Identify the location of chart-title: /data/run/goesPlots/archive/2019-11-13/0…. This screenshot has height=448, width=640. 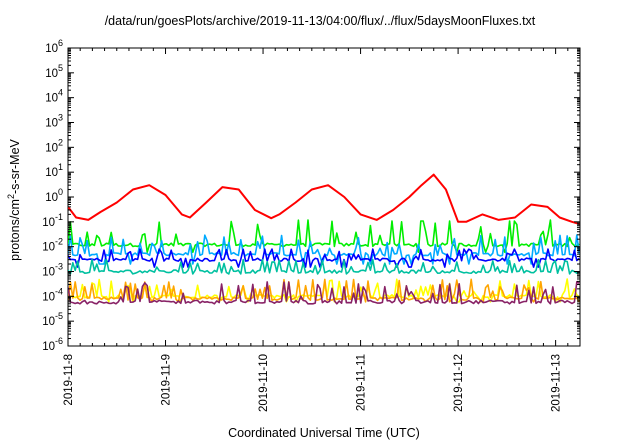
(320, 21).